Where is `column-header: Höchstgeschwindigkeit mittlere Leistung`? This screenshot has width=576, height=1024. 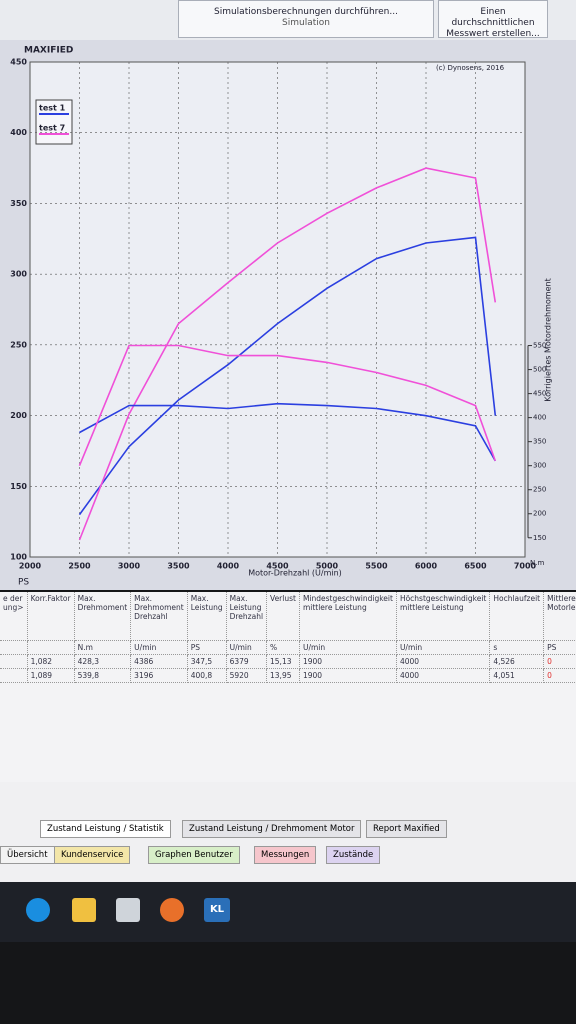 column-header: Höchstgeschwindigkeit mittlere Leistung is located at coordinates (443, 616).